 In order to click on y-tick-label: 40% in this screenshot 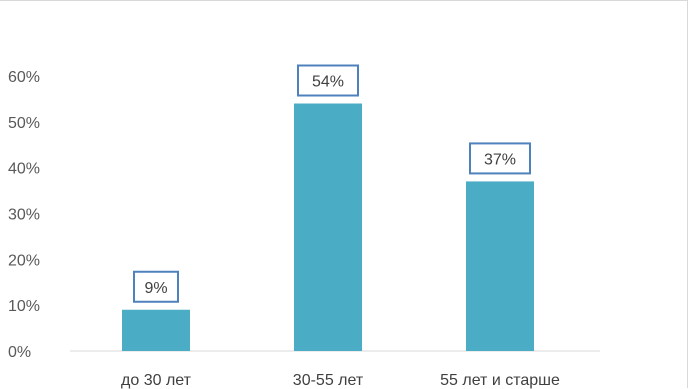, I will do `click(24, 169)`.